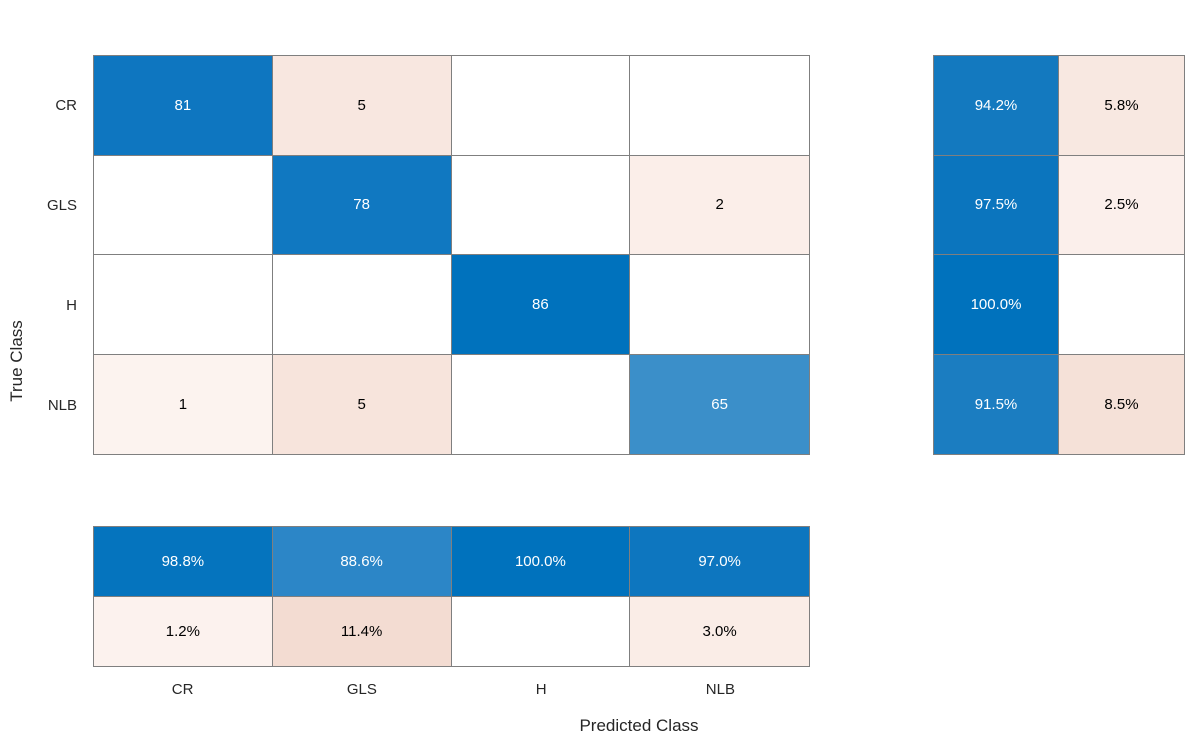 This screenshot has width=1196, height=749. I want to click on confusion-matrix-cell: 86, so click(541, 305).